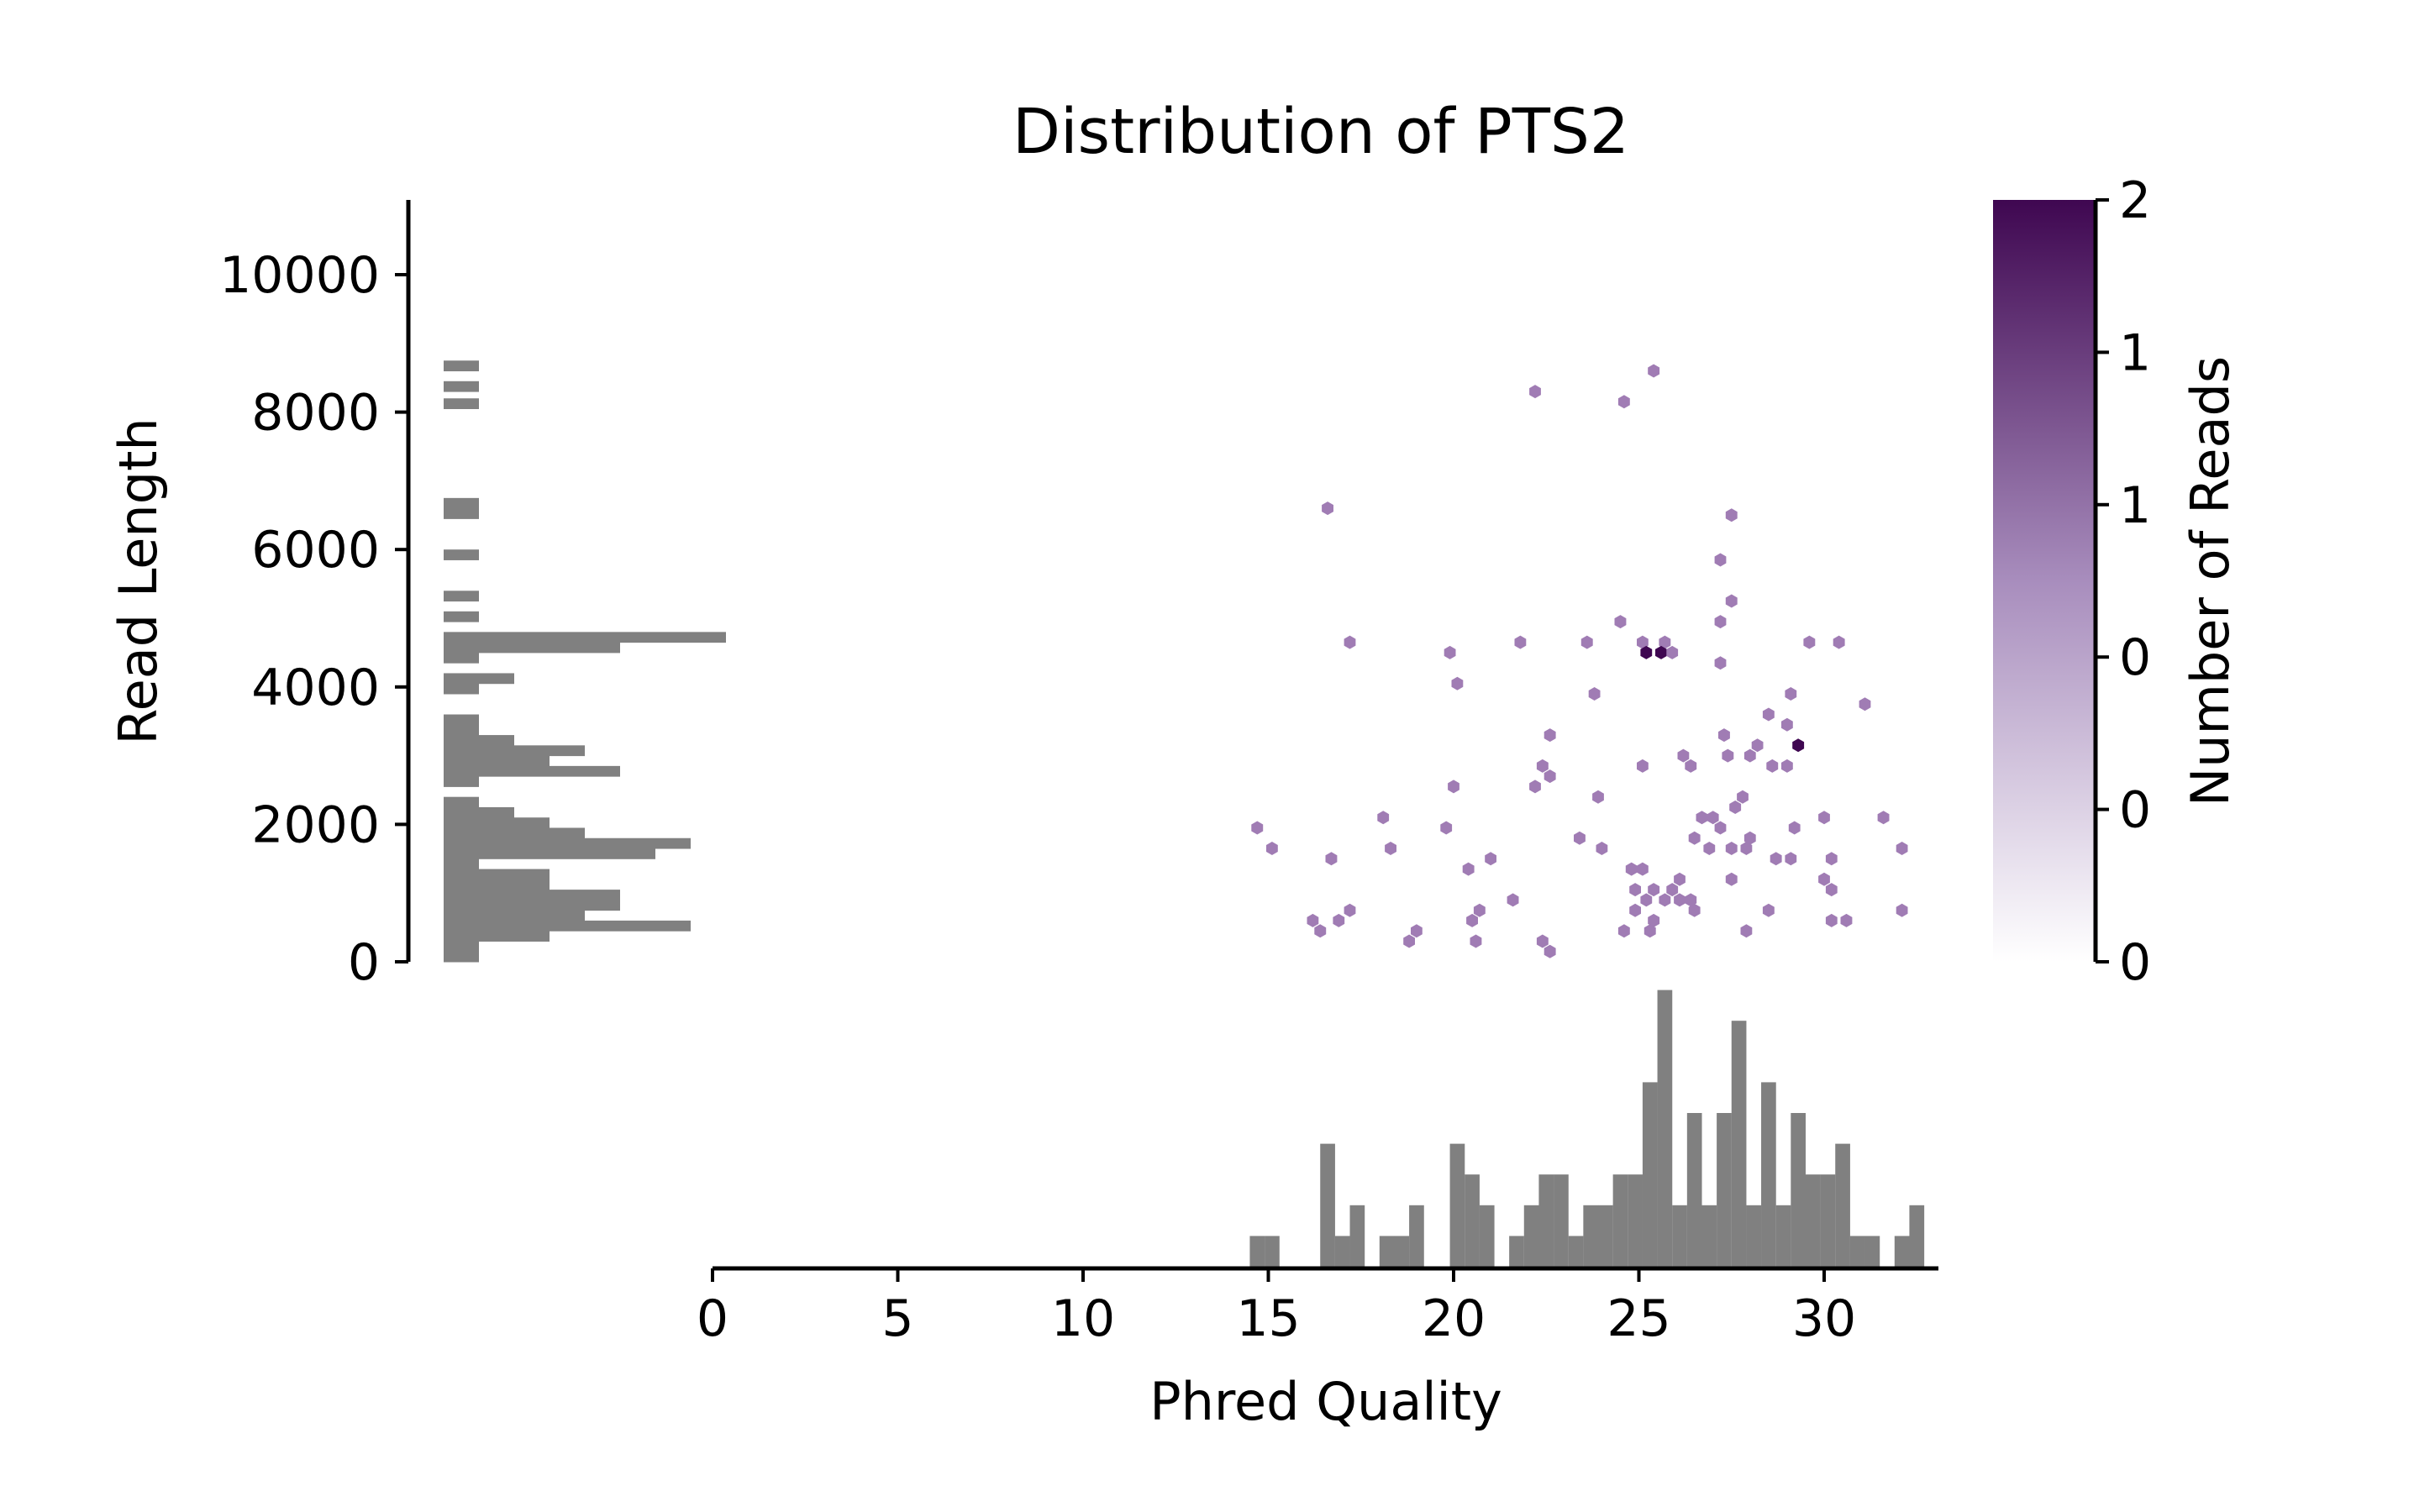 The width and height of the screenshot is (2435, 1512). Describe the element at coordinates (712, 1318) in the screenshot. I see `x-tick-label: 0` at that location.